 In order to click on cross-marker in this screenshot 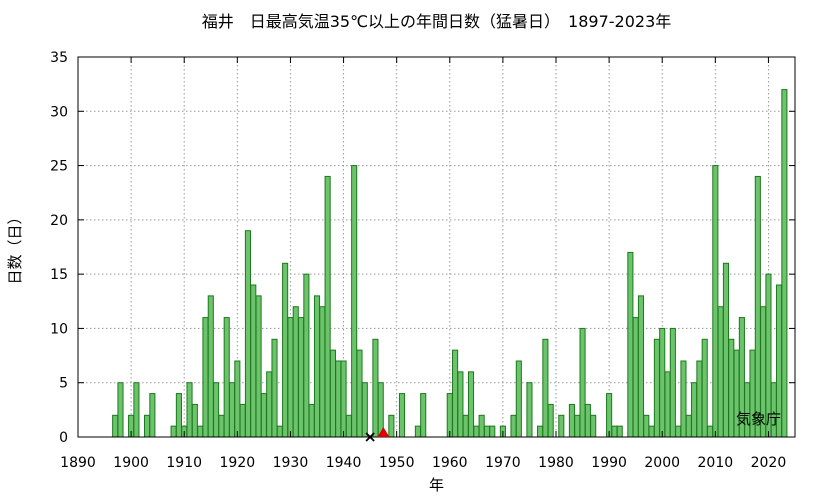, I will do `click(370, 437)`.